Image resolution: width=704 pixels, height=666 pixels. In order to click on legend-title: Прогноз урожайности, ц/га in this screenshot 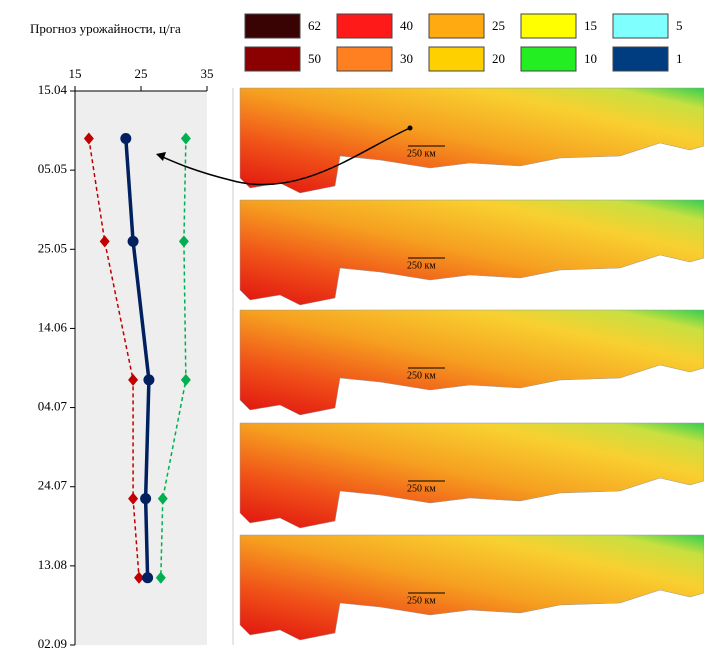, I will do `click(105, 28)`.